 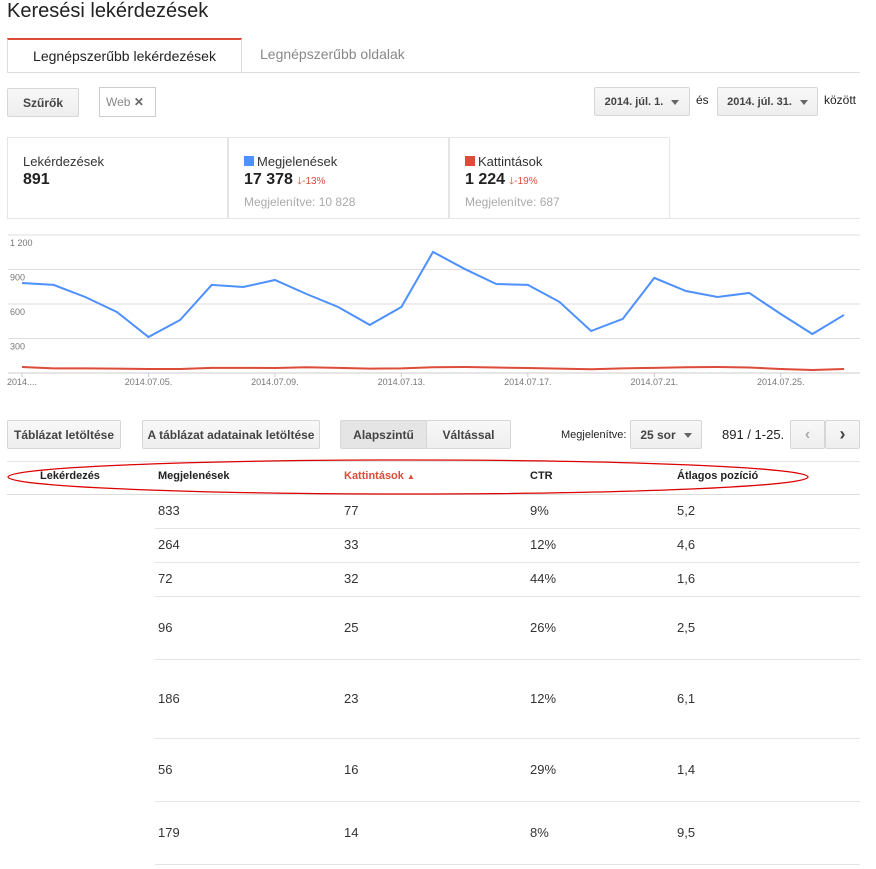 I want to click on x-tick-label: 2014.07.25., so click(x=781, y=382).